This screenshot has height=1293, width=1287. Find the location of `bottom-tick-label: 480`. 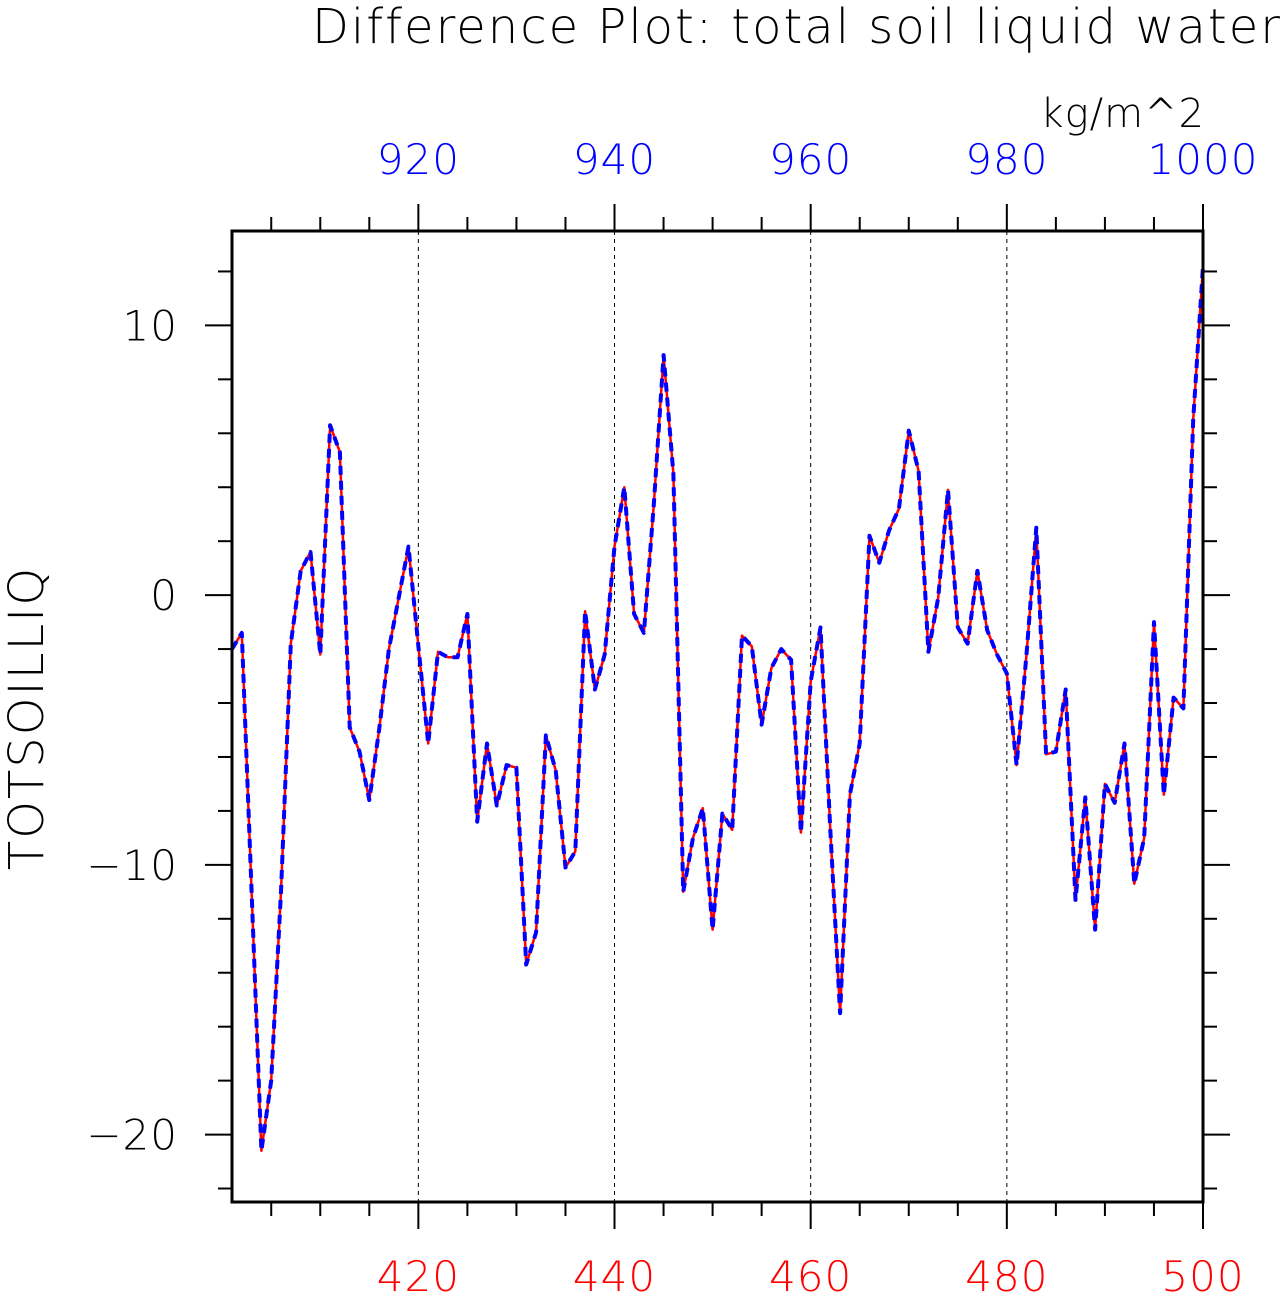

bottom-tick-label: 480 is located at coordinates (1006, 1272).